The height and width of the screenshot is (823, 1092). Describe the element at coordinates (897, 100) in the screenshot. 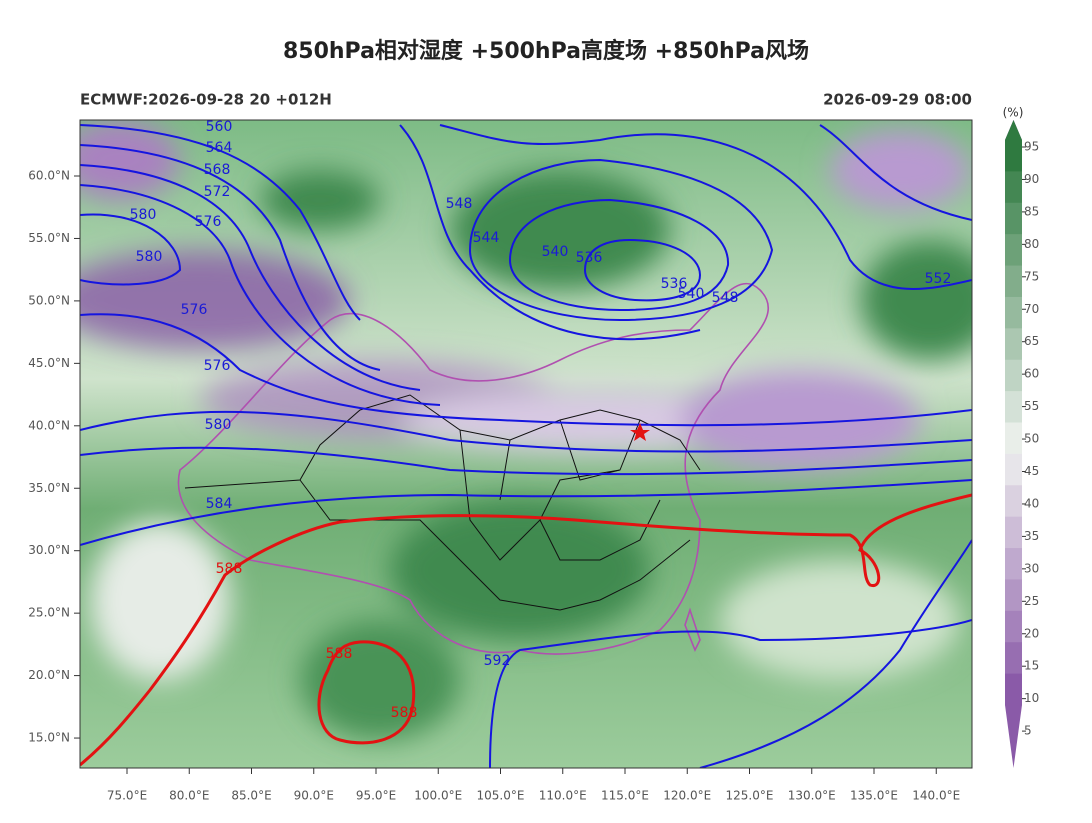

I see `valid-time: 2026-09-29 08:00` at that location.